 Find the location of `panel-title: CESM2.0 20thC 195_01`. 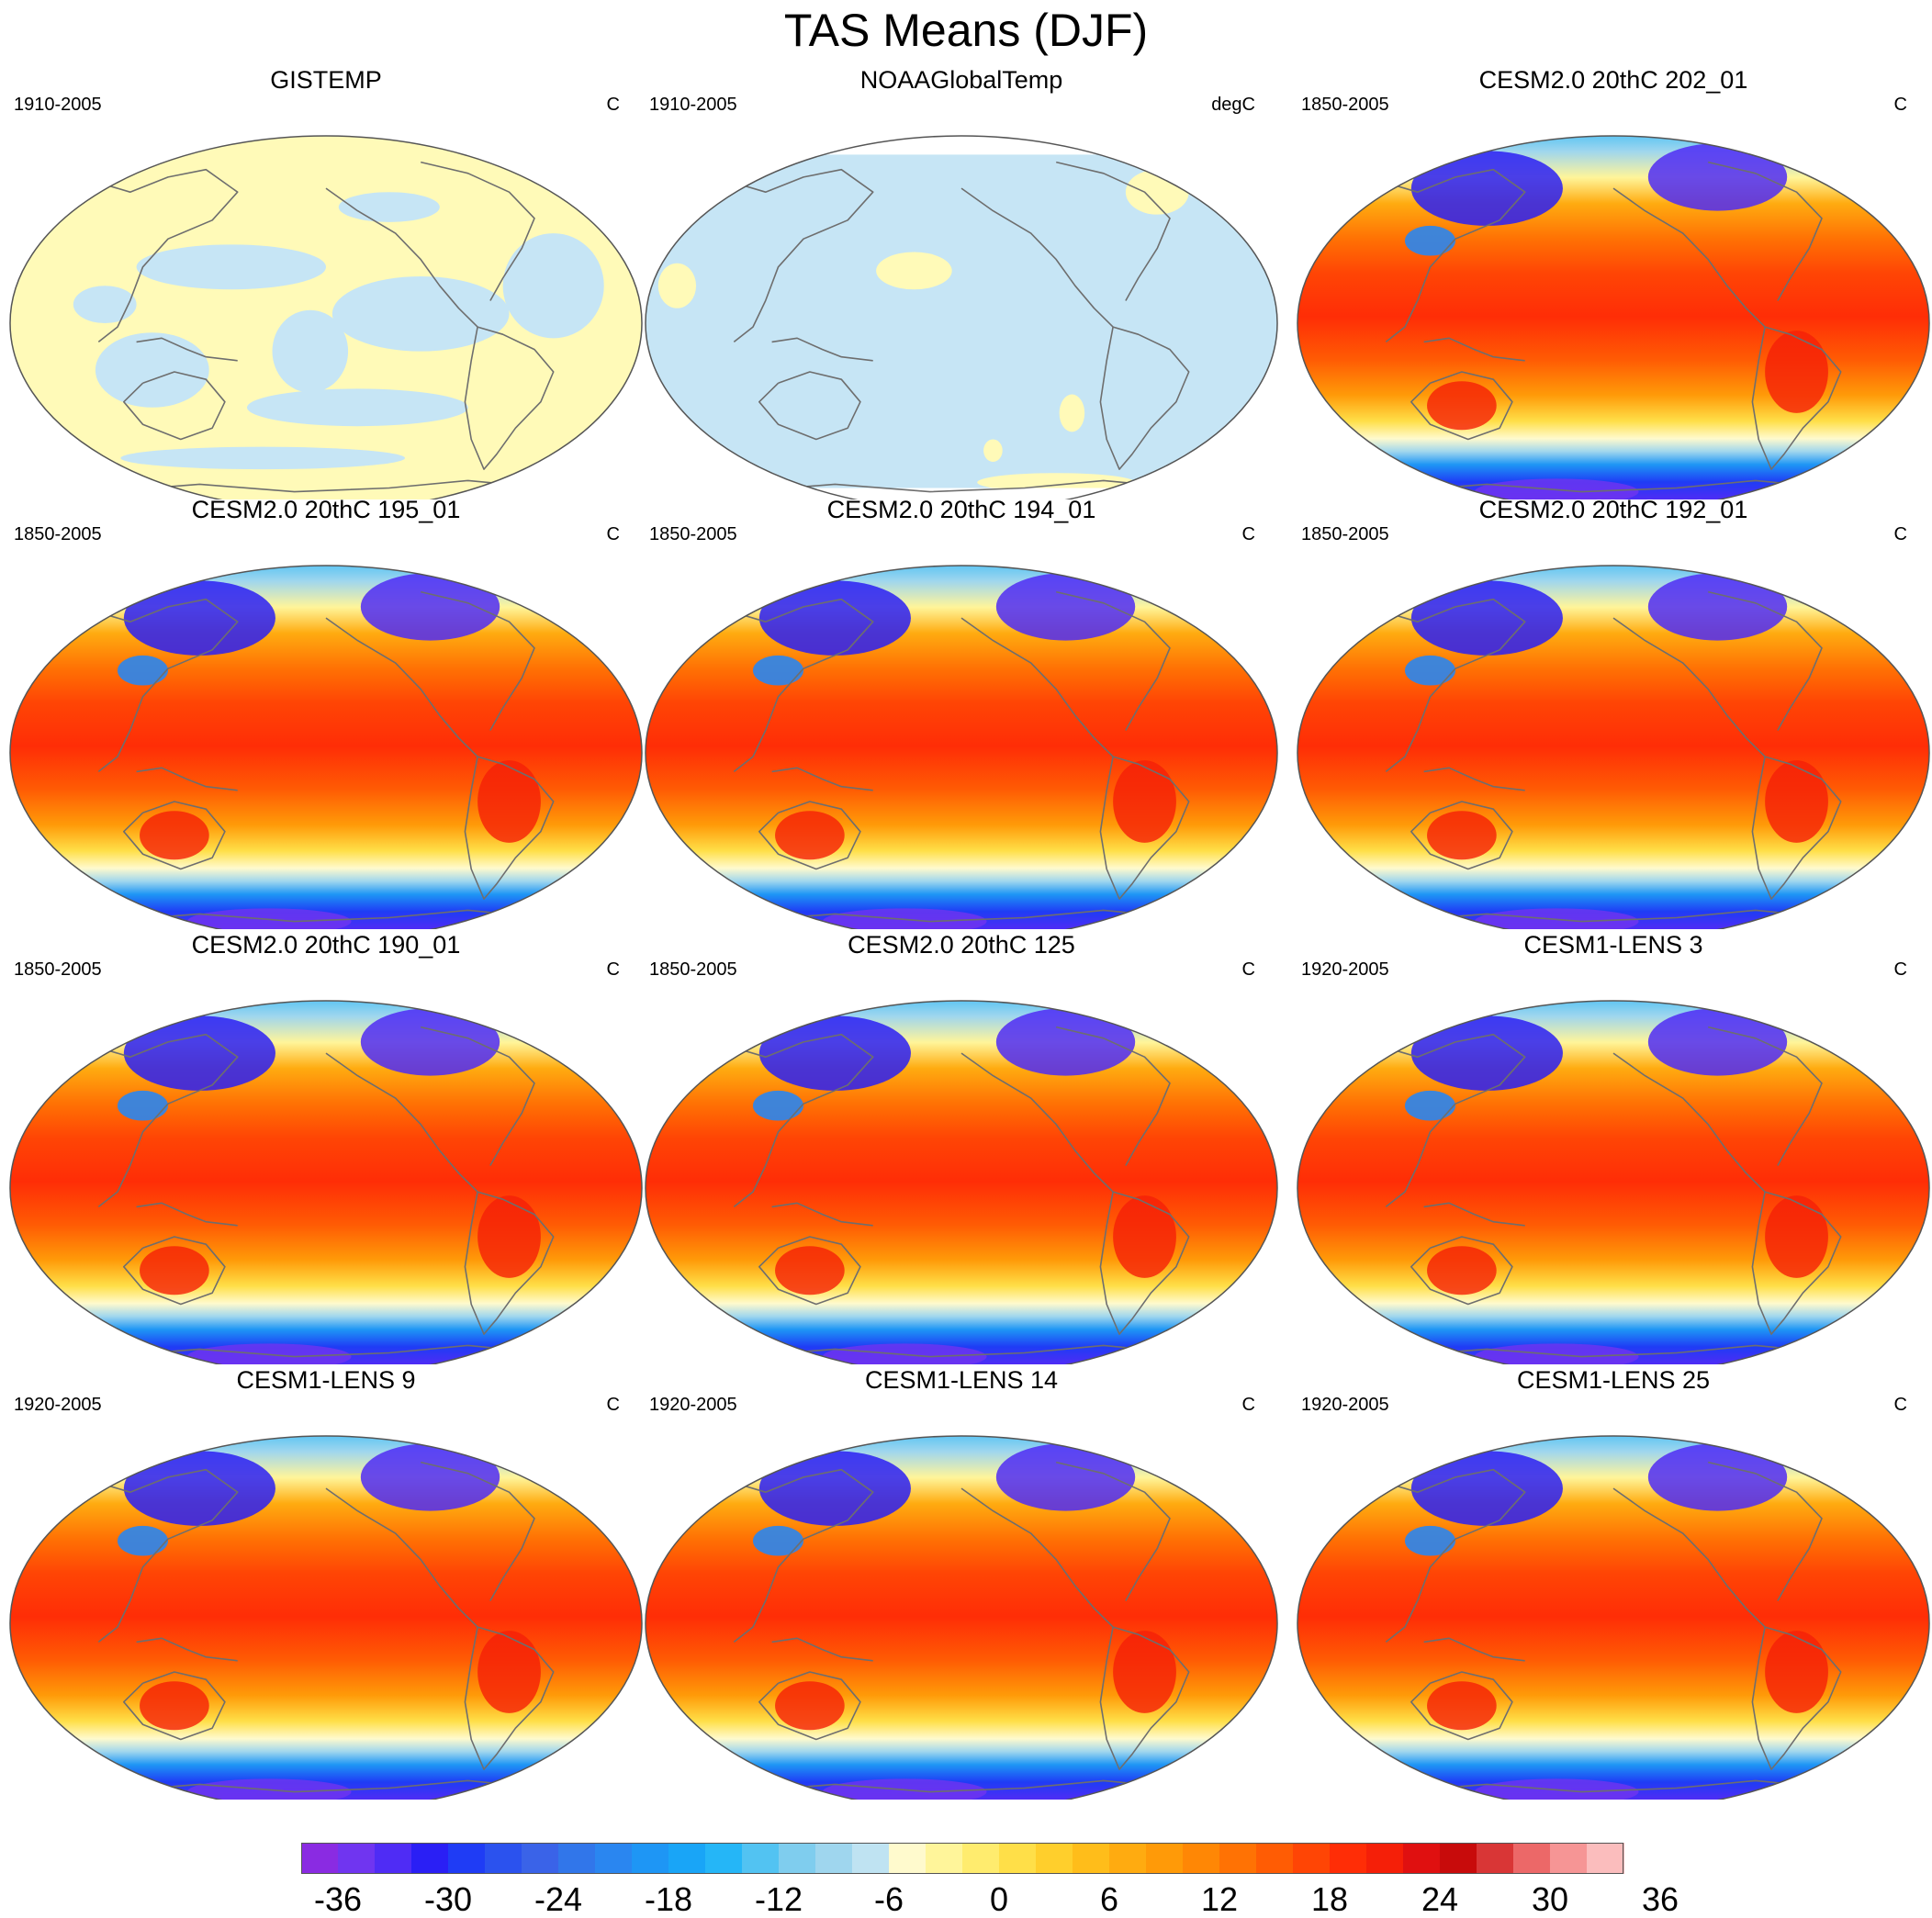

panel-title: CESM2.0 20thC 195_01 is located at coordinates (326, 509).